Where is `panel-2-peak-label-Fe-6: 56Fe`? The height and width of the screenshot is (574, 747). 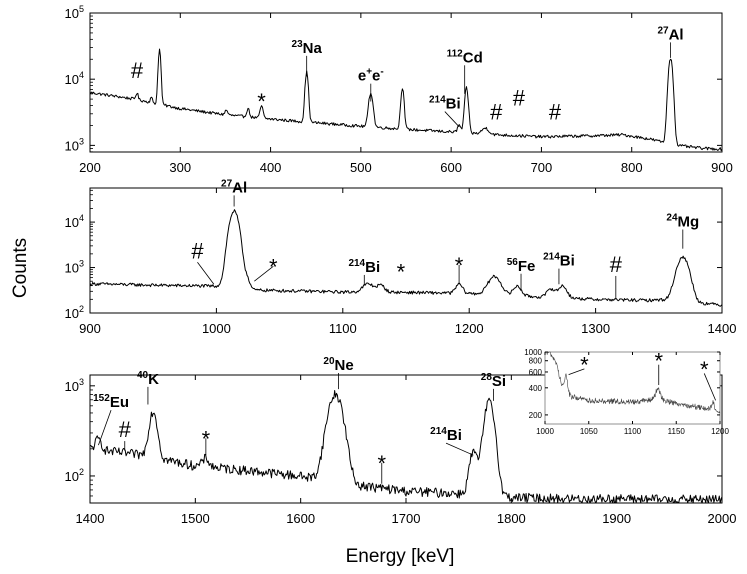
panel-2-peak-label-Fe-6: 56Fe is located at coordinates (521, 266).